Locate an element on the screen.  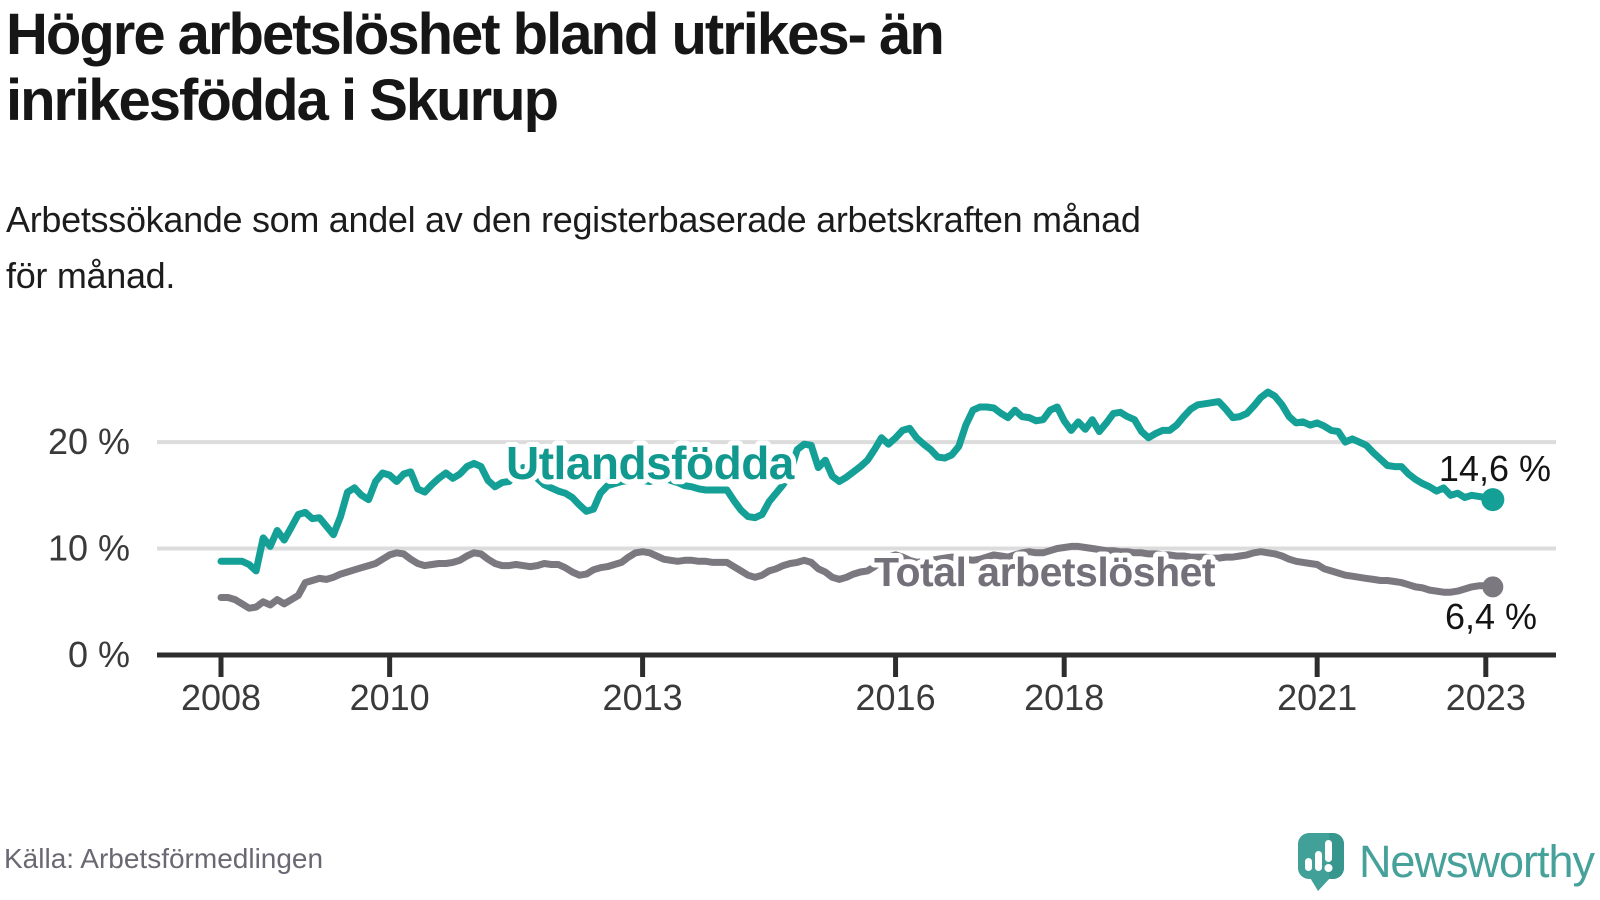
newsworthy-logo-icon is located at coordinates (1320, 862).